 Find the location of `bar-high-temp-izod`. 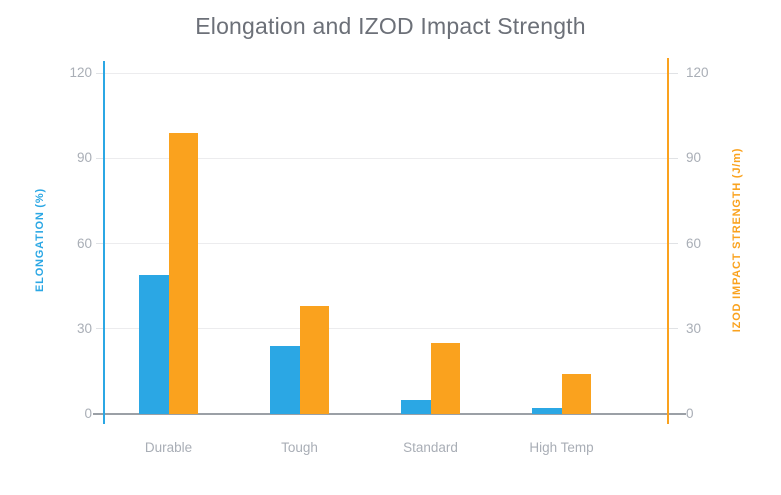

bar-high-temp-izod is located at coordinates (576, 394).